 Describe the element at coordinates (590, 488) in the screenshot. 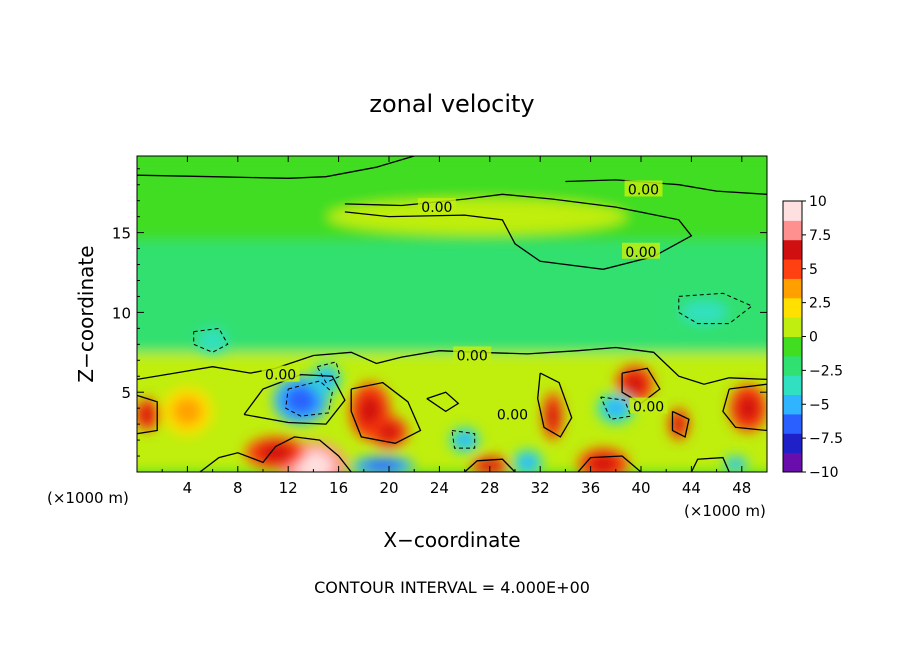

I see `x-tick-label: 36` at that location.